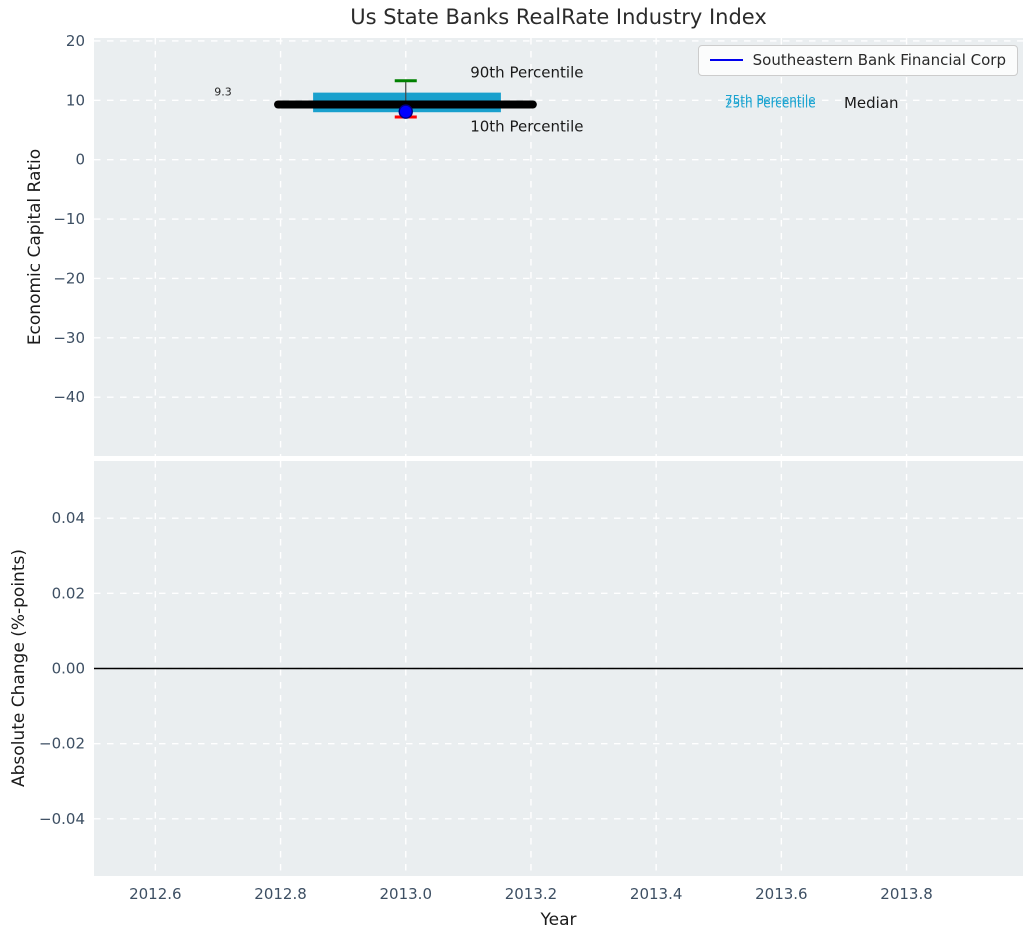 The width and height of the screenshot is (1034, 942). What do you see at coordinates (879, 60) in the screenshot?
I see `legend-label: Southeastern Bank Financial Corp` at bounding box center [879, 60].